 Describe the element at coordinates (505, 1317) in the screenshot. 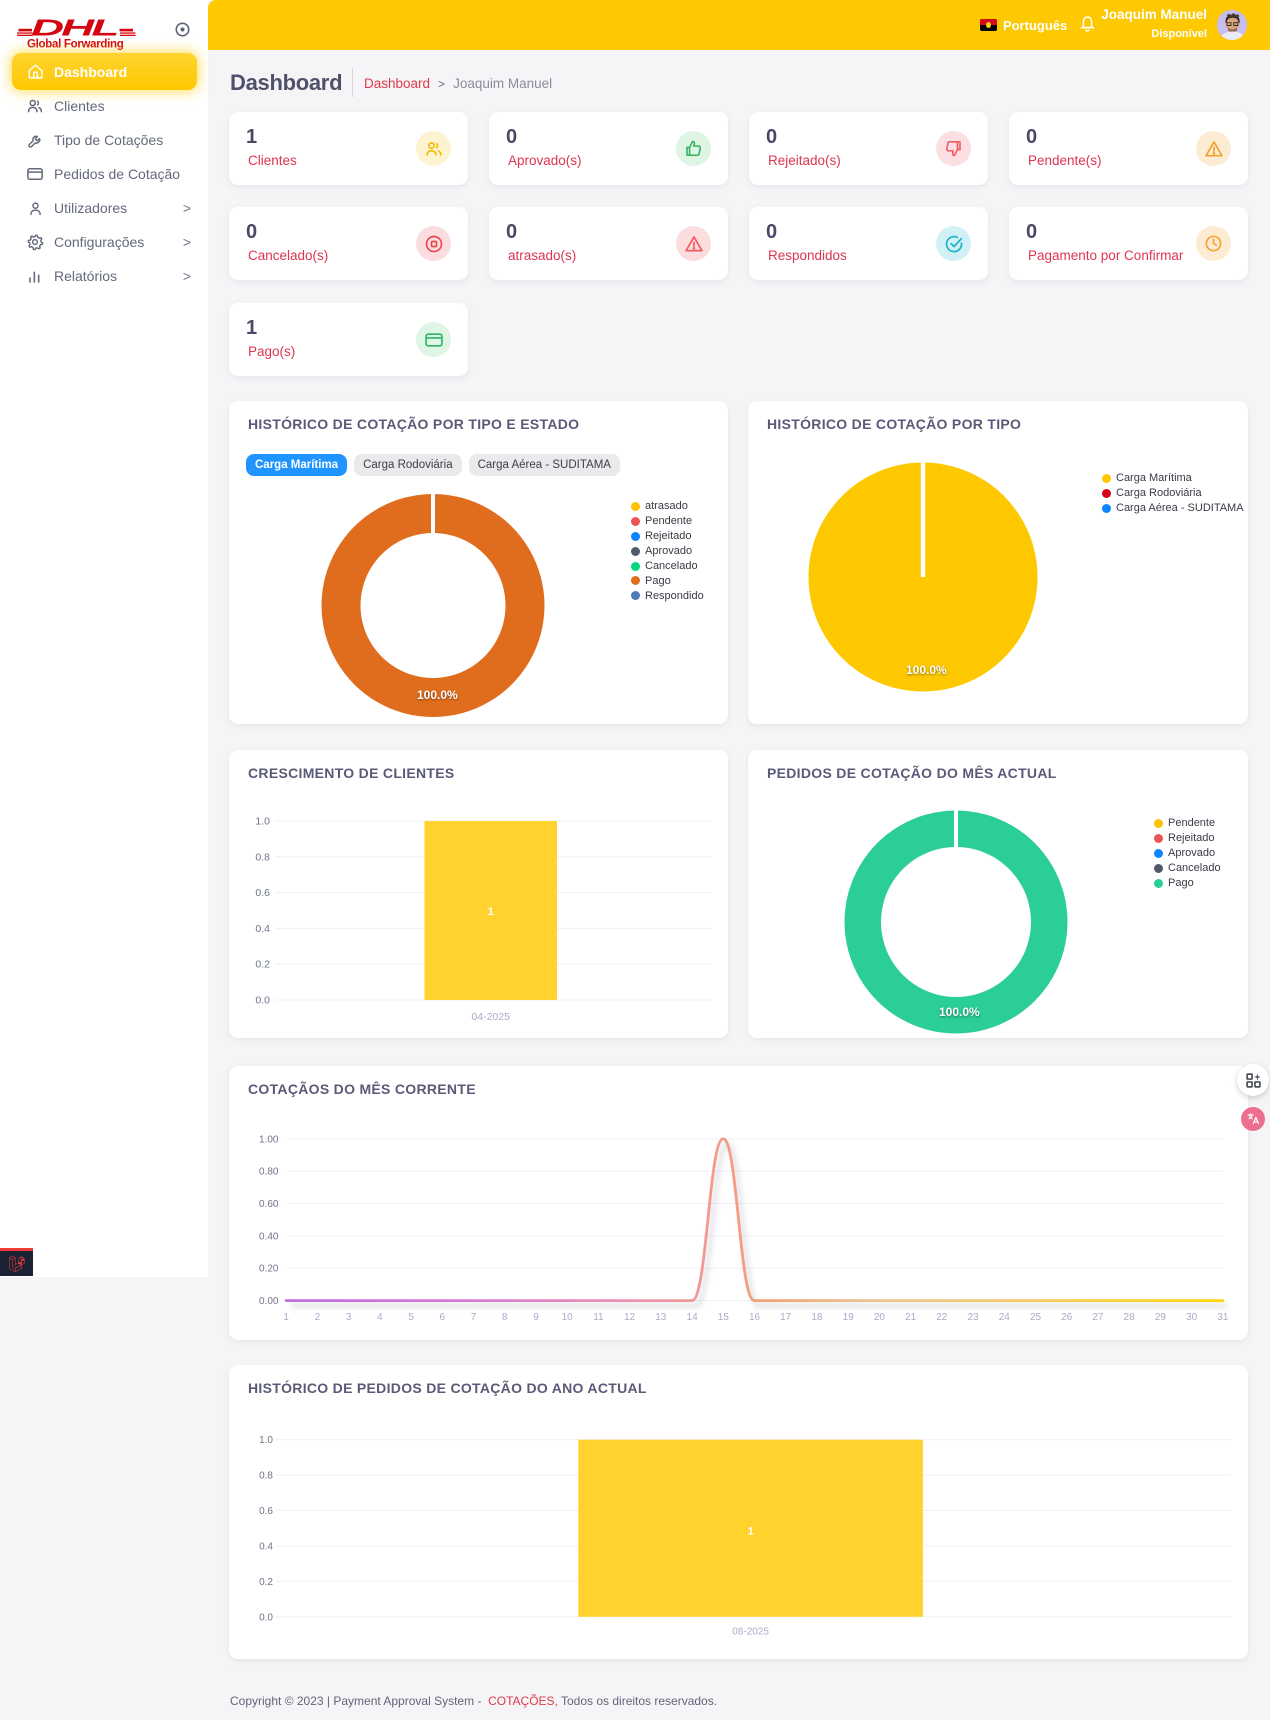

I see `svg-text: 8` at that location.